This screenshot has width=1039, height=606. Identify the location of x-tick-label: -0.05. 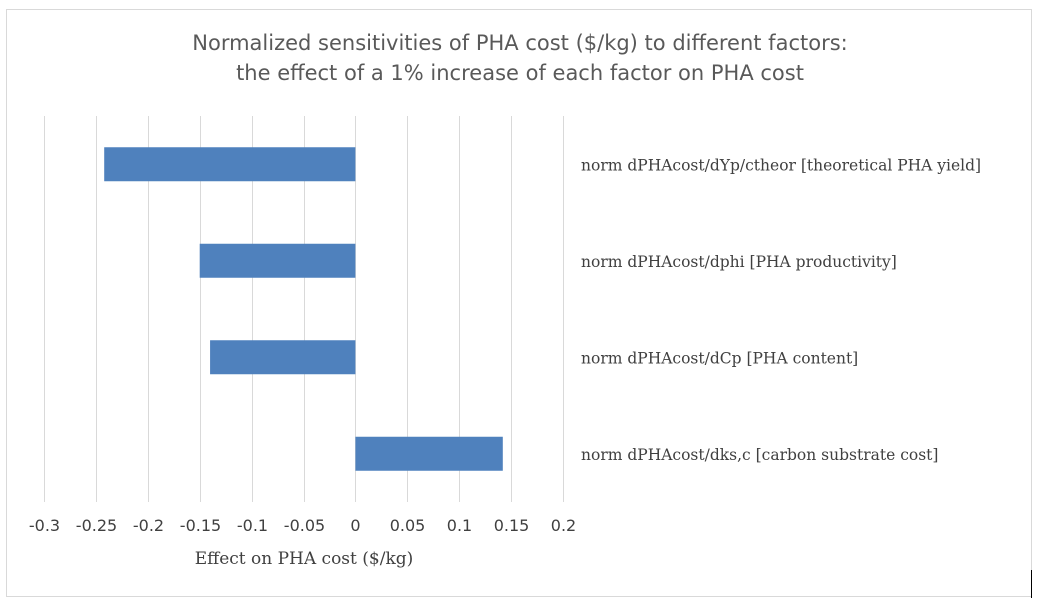
(304, 525).